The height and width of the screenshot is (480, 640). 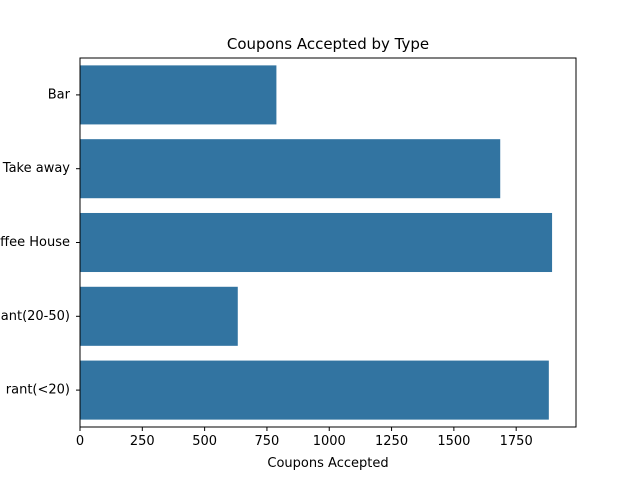 I want to click on x-tick-label-2: 500, so click(x=204, y=441).